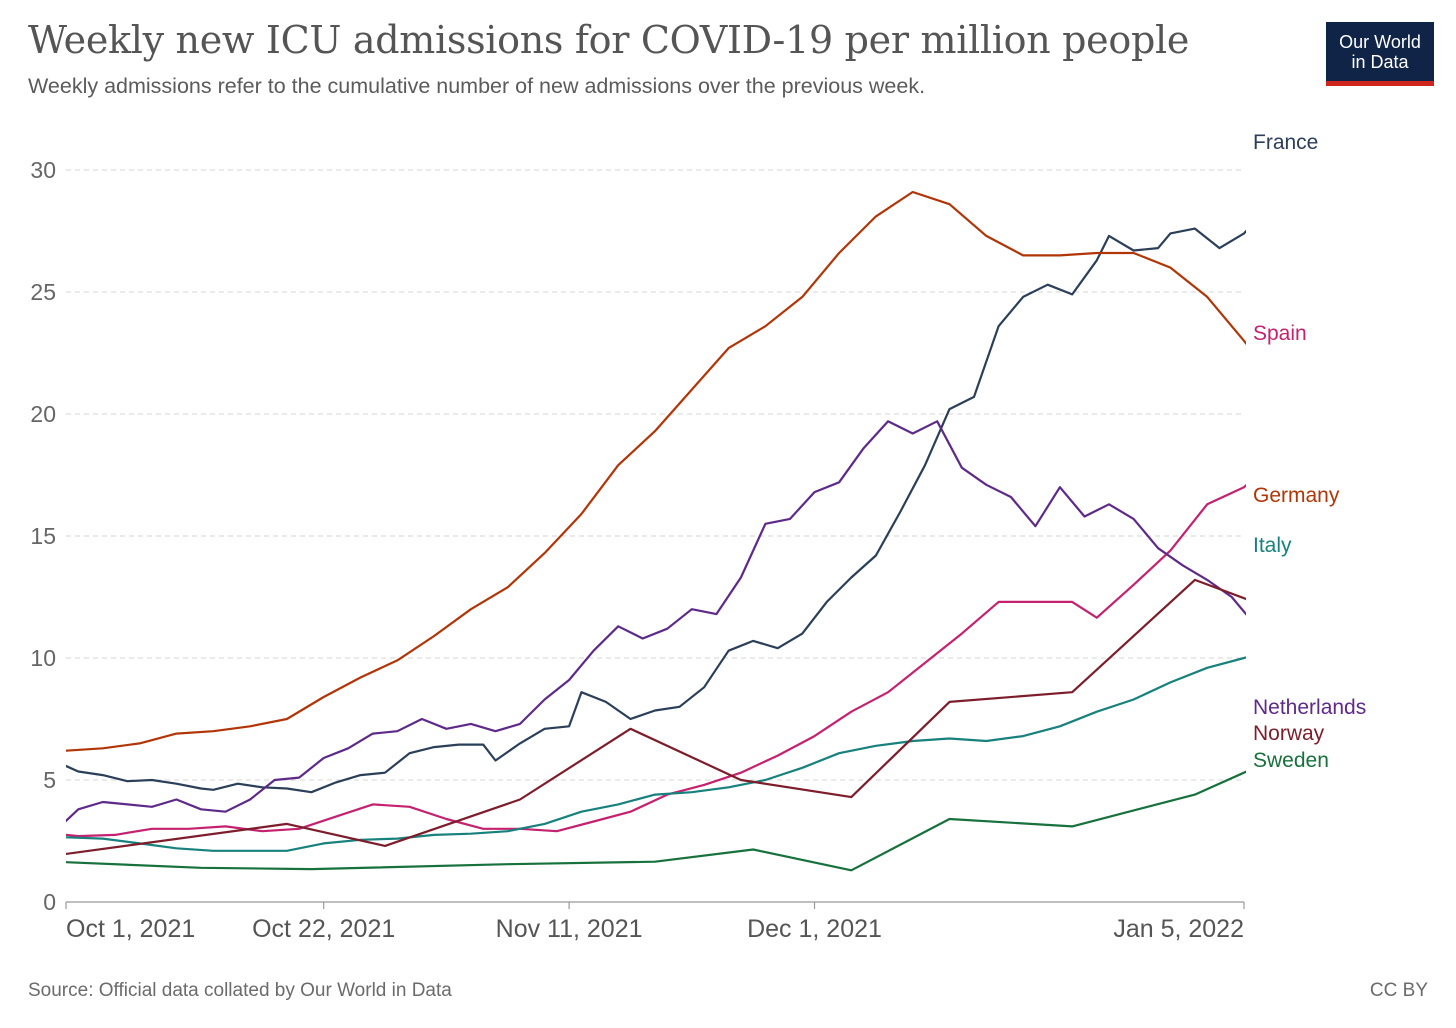 The image size is (1456, 1028). Describe the element at coordinates (1178, 929) in the screenshot. I see `x-tick-label: Jan 5, 2022` at that location.